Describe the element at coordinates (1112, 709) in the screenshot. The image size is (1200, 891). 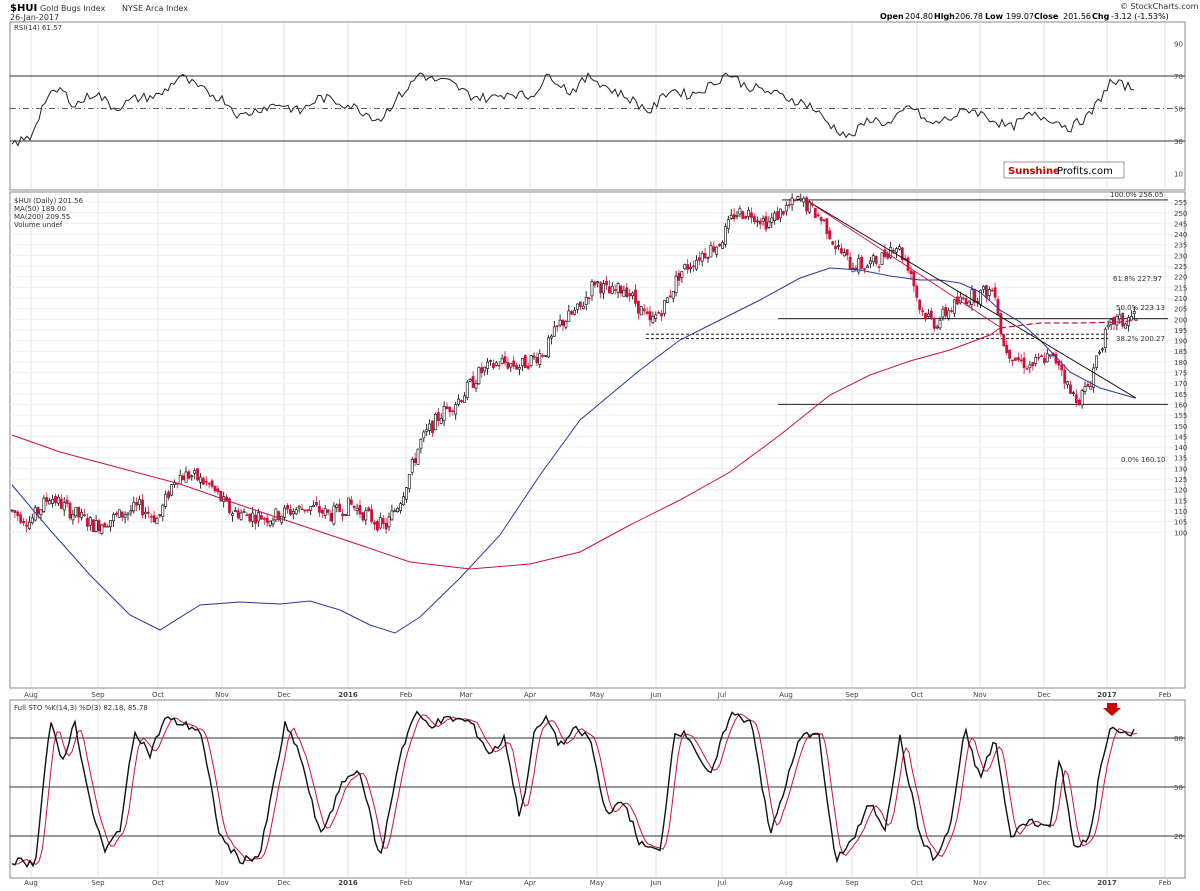
I see `down-arrow-icon` at that location.